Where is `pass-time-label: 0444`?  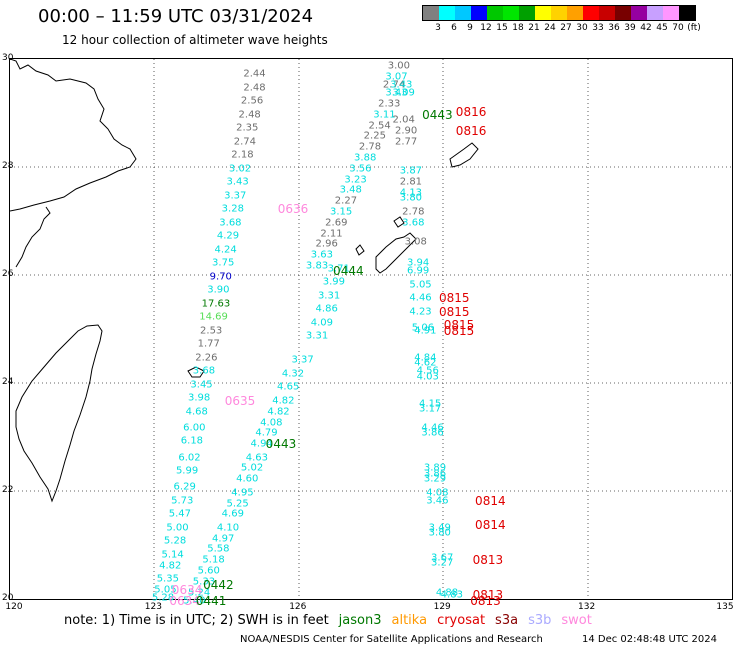
pass-time-label: 0444 is located at coordinates (348, 271).